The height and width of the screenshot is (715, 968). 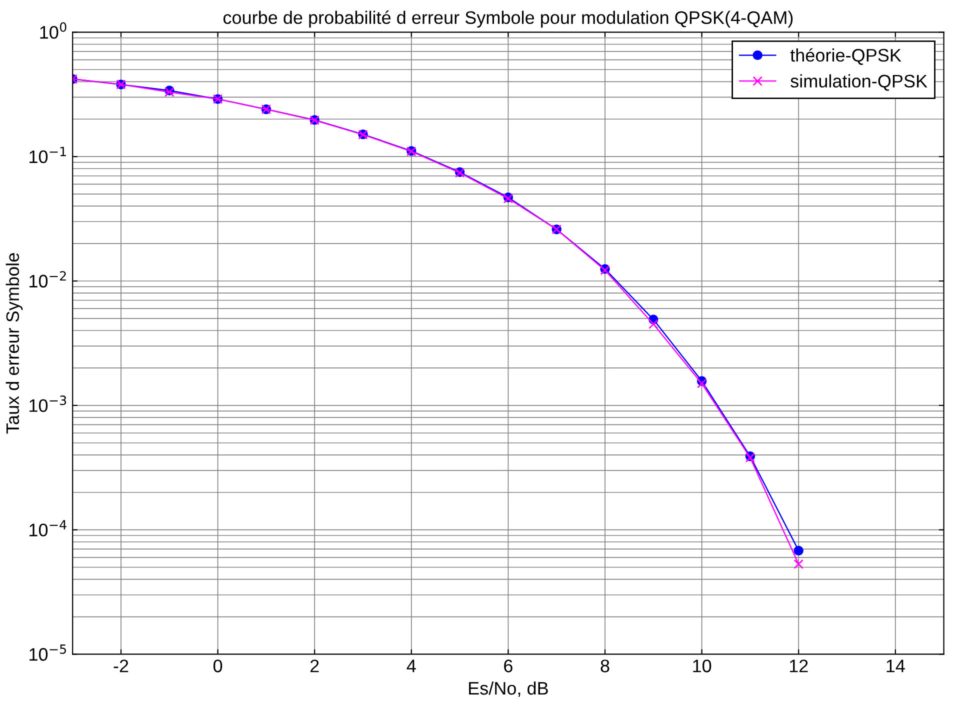 What do you see at coordinates (411, 666) in the screenshot?
I see `x-tick-label: 4` at bounding box center [411, 666].